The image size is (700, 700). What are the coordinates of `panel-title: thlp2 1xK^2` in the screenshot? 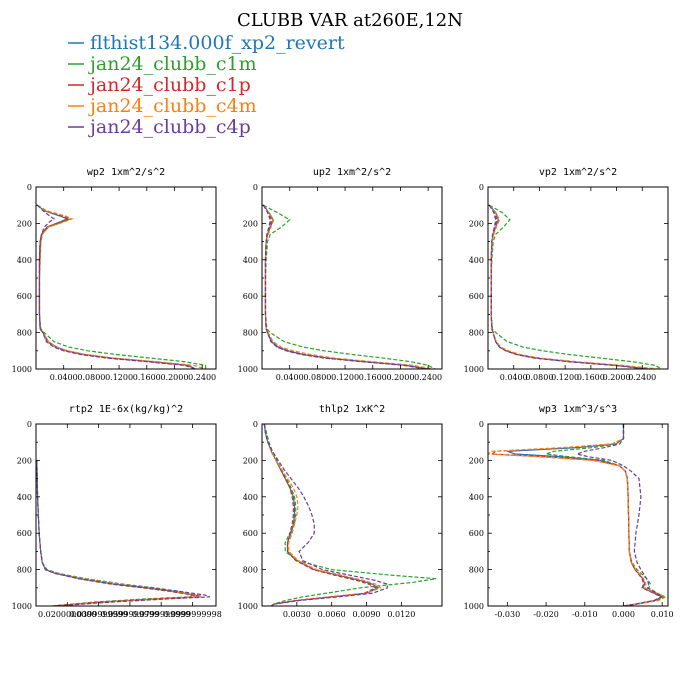 It's located at (352, 409).